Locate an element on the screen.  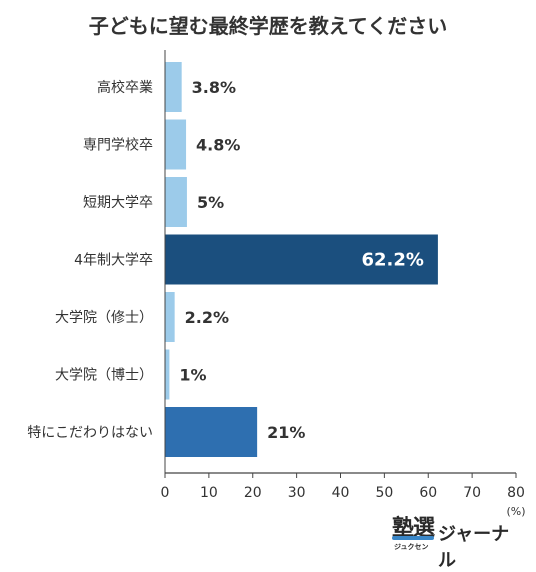
data-label: 62.2% is located at coordinates (392, 260).